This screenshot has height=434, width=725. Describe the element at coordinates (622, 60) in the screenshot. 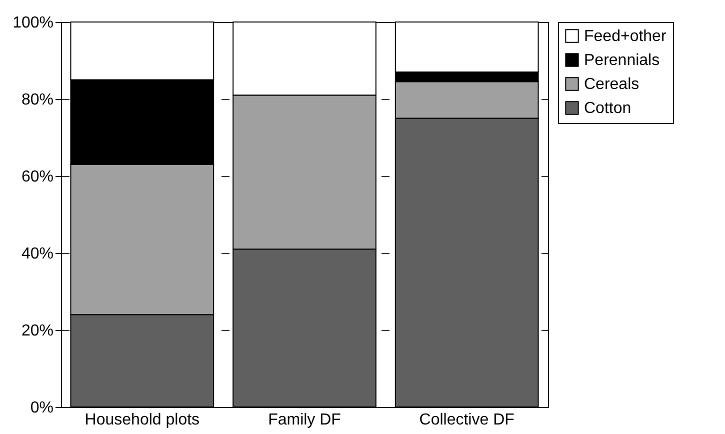

I see `legend-label: Perennials` at that location.